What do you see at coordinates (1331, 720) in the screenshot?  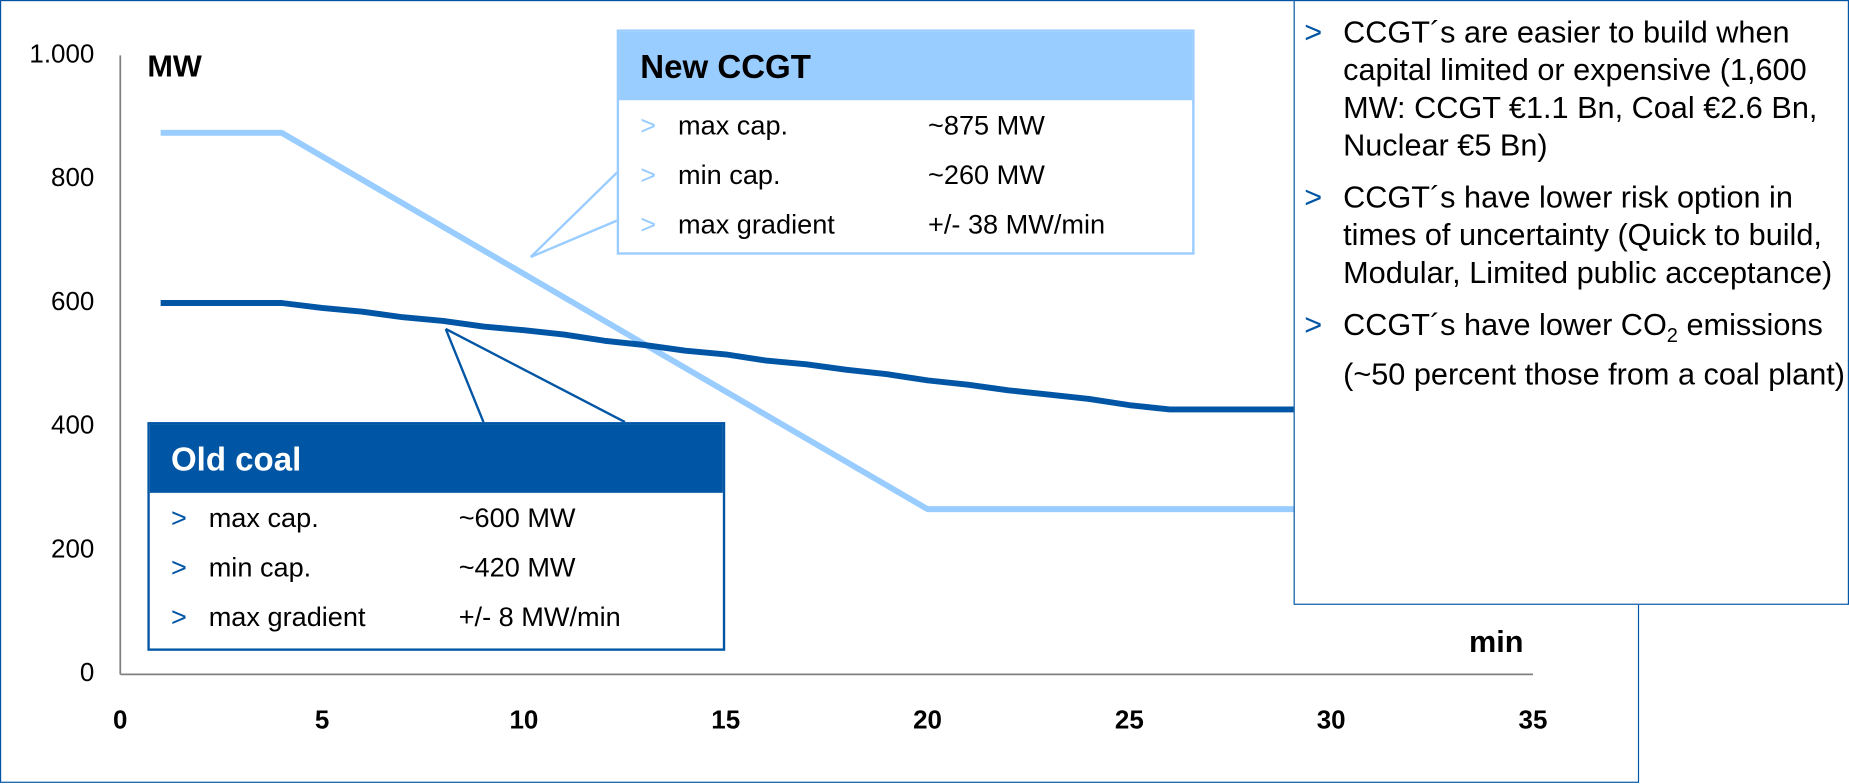 I see `x-tick-label: 30` at bounding box center [1331, 720].